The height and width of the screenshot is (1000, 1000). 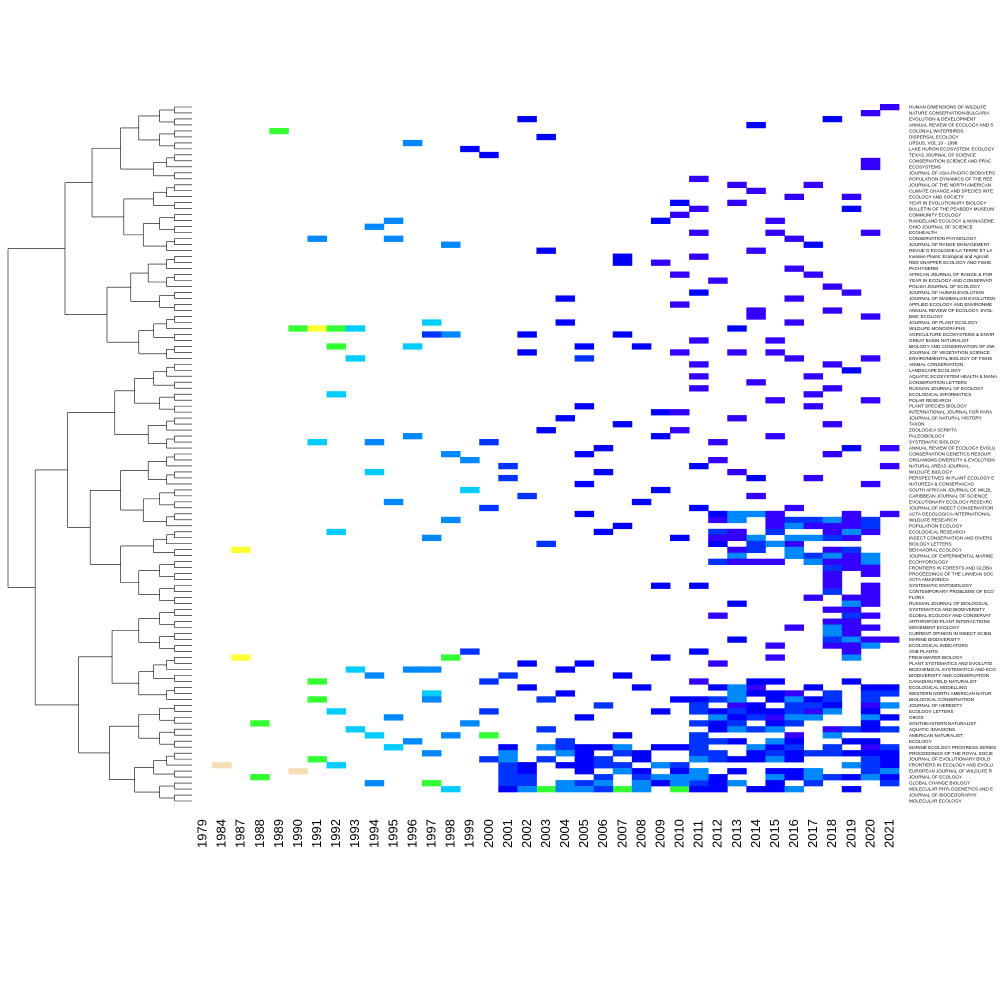 What do you see at coordinates (941, 699) in the screenshot?
I see `row-label: BIOLOGICAL CONSERVATION` at bounding box center [941, 699].